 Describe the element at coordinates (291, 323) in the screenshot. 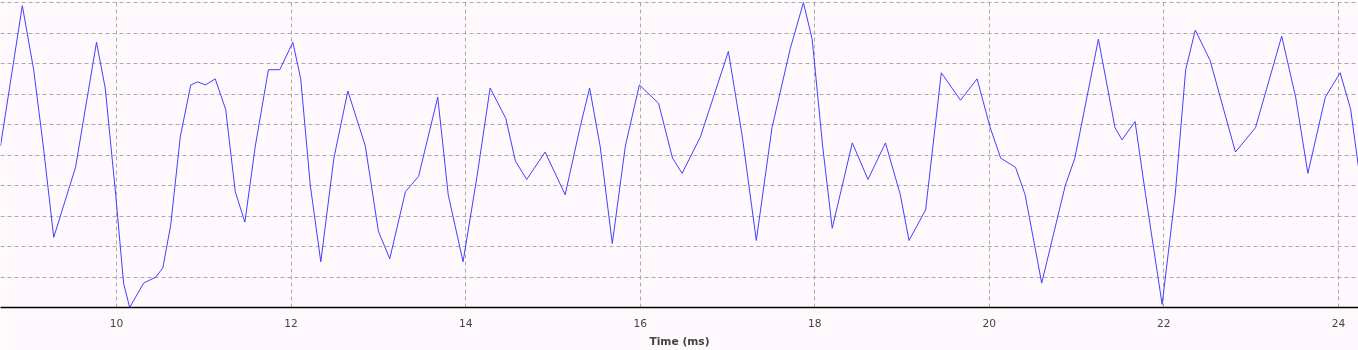

I see `x-tick-label: 12` at that location.